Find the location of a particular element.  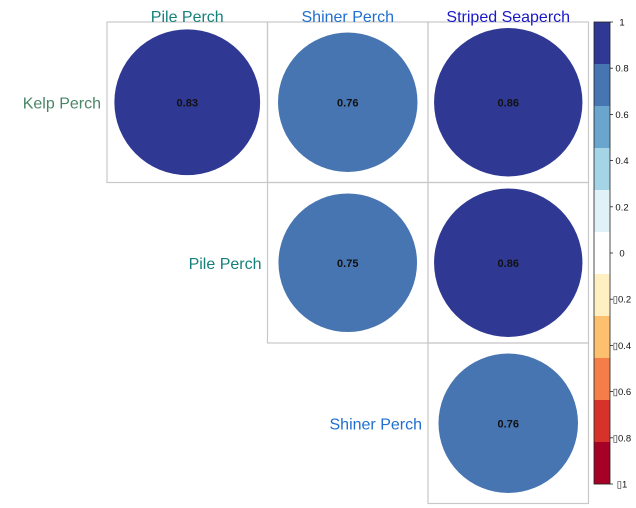

correlation-circle-shiner-perch-striped-seaperch is located at coordinates (508, 423).